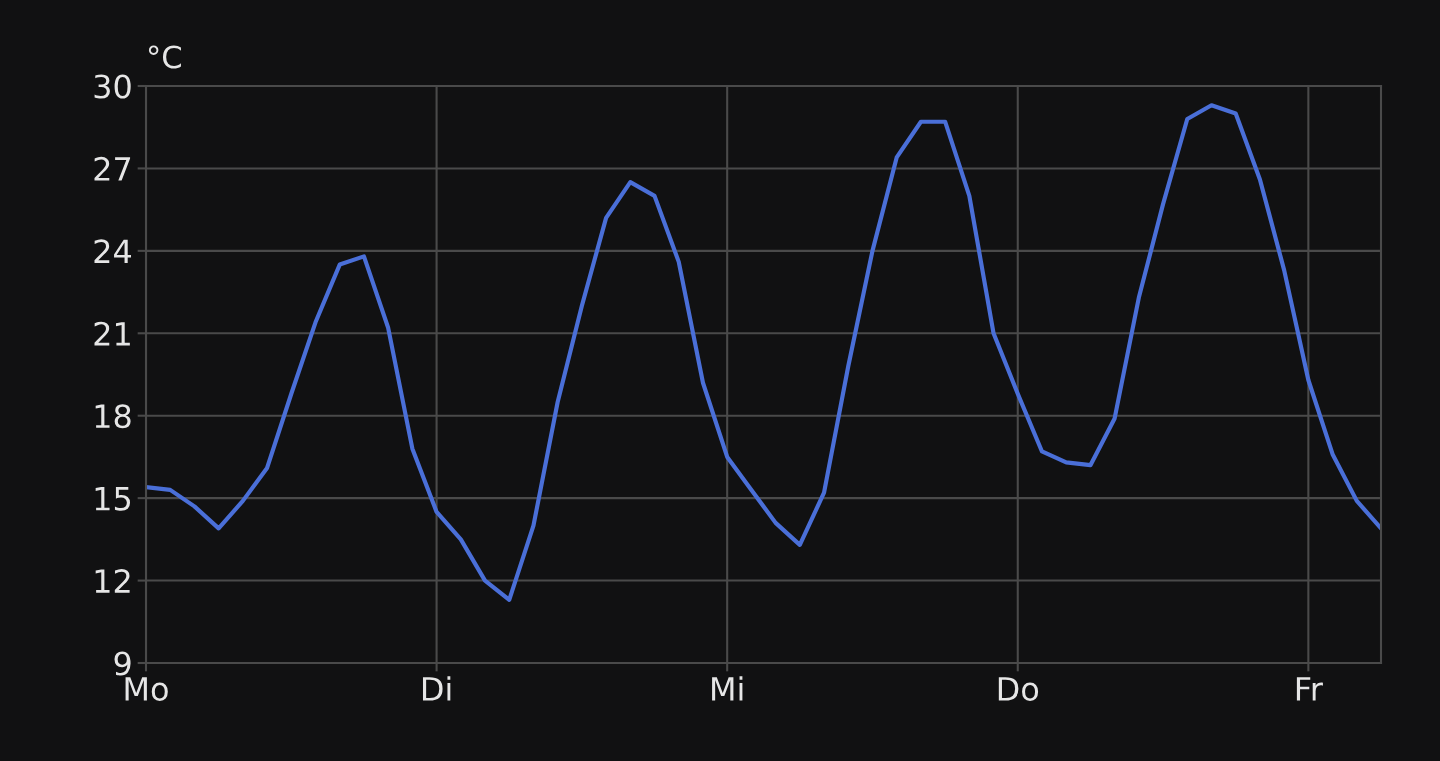 This screenshot has width=1440, height=761. Describe the element at coordinates (112, 86) in the screenshot. I see `y-tick-label: 30` at that location.